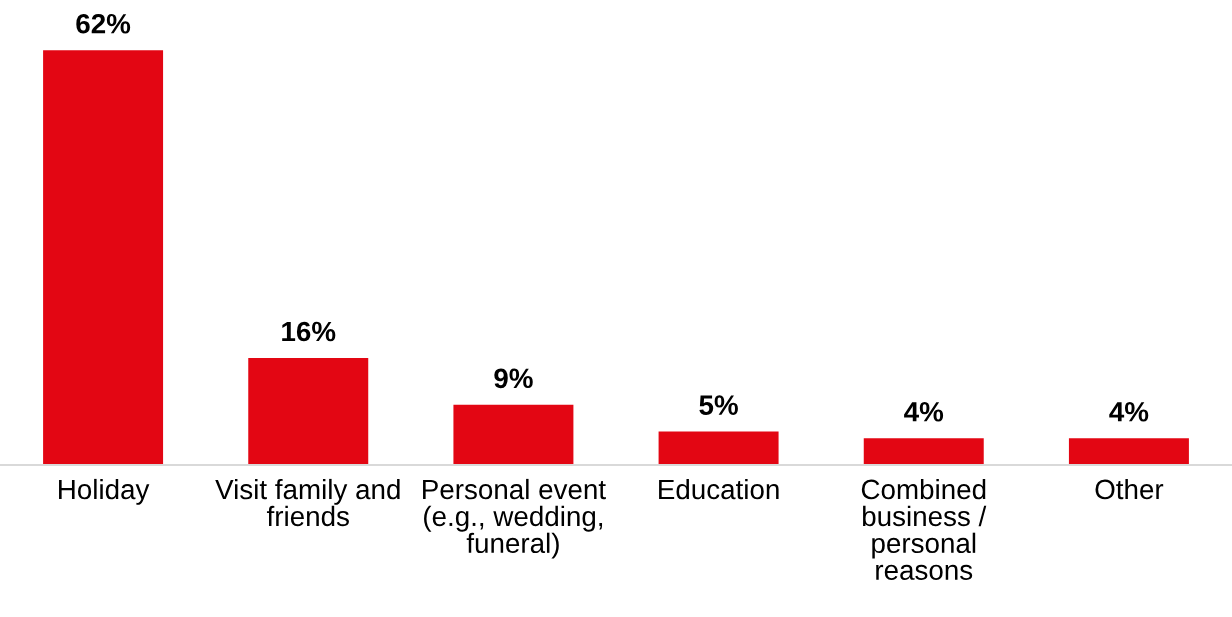  What do you see at coordinates (513, 378) in the screenshot?
I see `data-label: 9%` at bounding box center [513, 378].